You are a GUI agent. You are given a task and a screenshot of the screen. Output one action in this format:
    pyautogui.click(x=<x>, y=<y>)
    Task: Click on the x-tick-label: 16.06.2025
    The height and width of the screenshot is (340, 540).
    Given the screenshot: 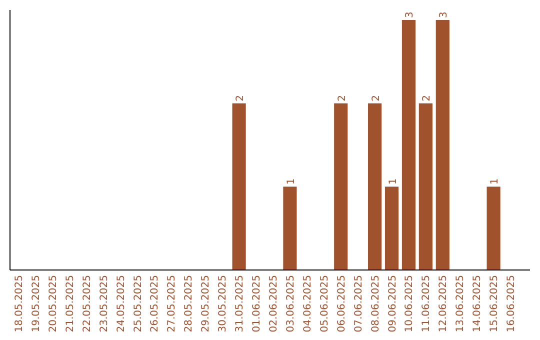 What is the action you would take?
    pyautogui.click(x=512, y=303)
    